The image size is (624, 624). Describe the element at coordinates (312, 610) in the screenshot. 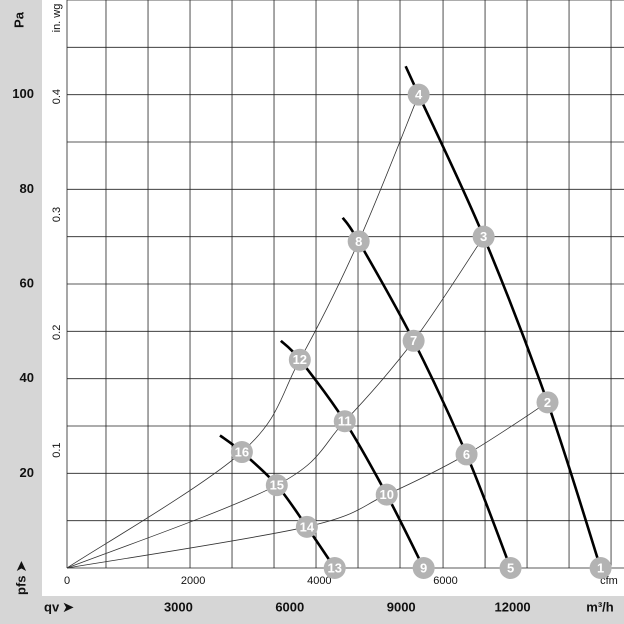

I see `bottom-band` at that location.